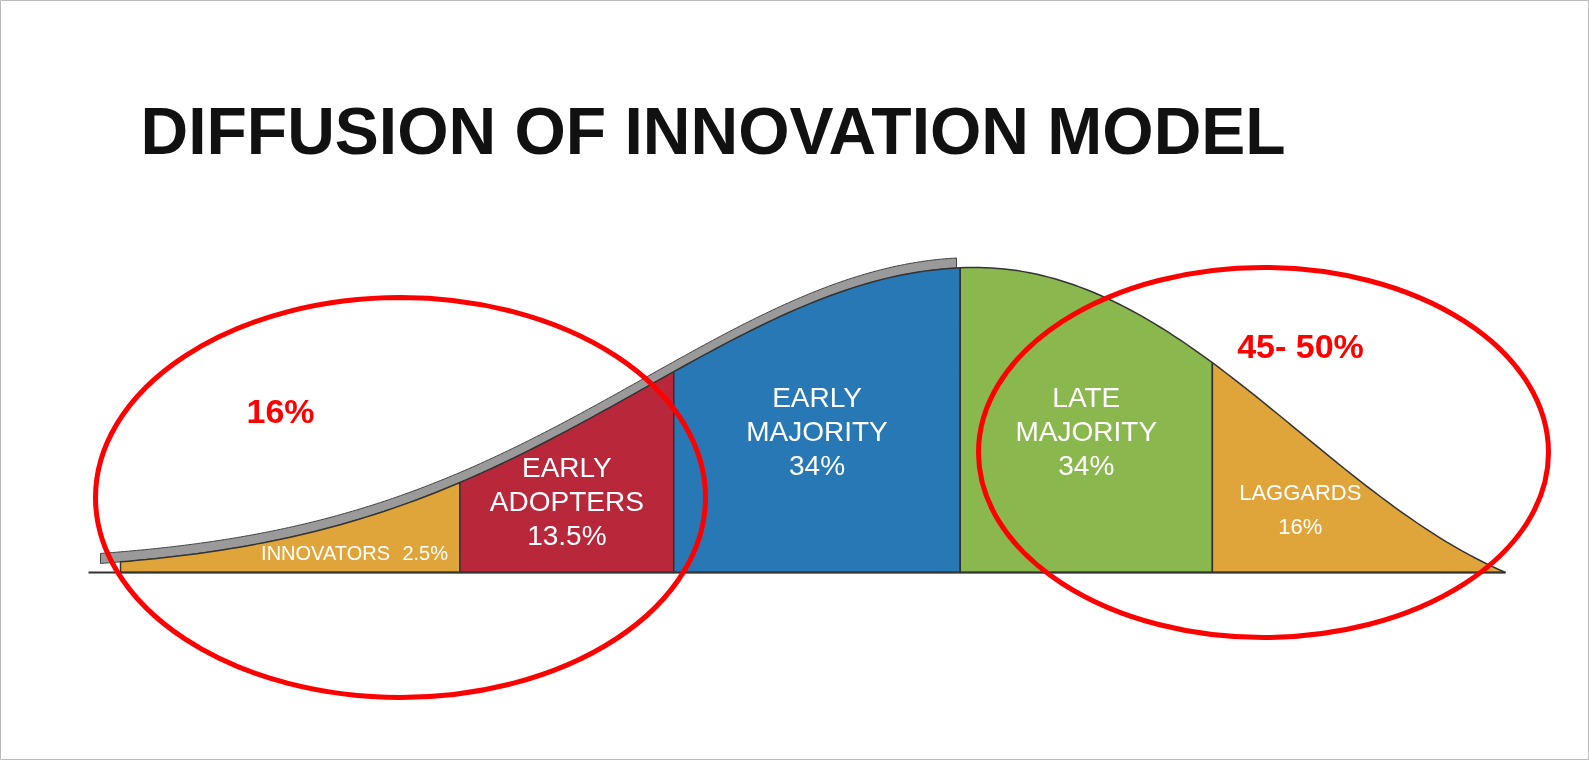 This screenshot has width=1589, height=760. What do you see at coordinates (1300, 492) in the screenshot?
I see `category-label: LAGGARDS` at bounding box center [1300, 492].